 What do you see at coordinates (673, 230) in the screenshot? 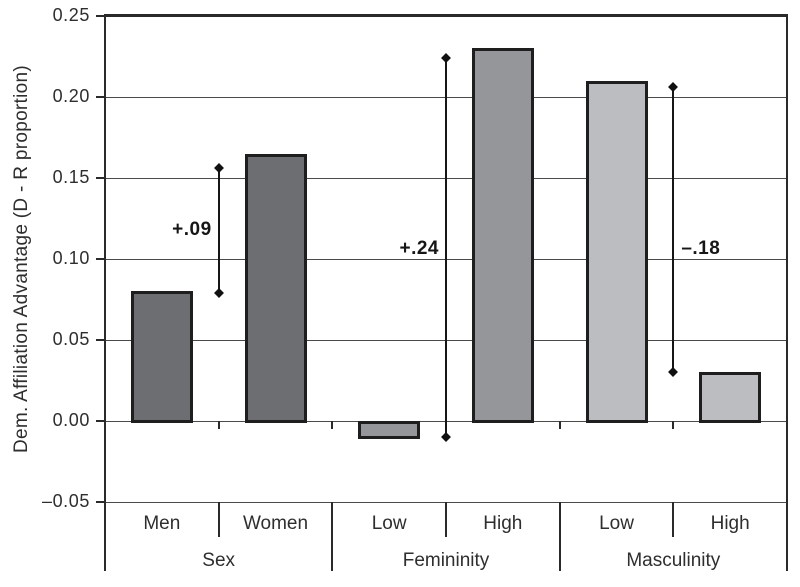
I see `annotation-line-masculinity` at bounding box center [673, 230].